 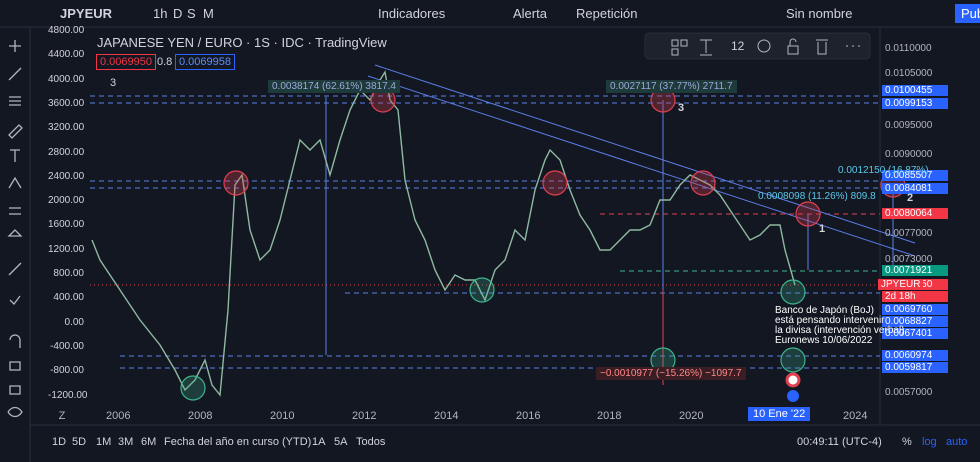 What do you see at coordinates (915, 188) in the screenshot?
I see `right-axis-label: 0.0084081` at bounding box center [915, 188].